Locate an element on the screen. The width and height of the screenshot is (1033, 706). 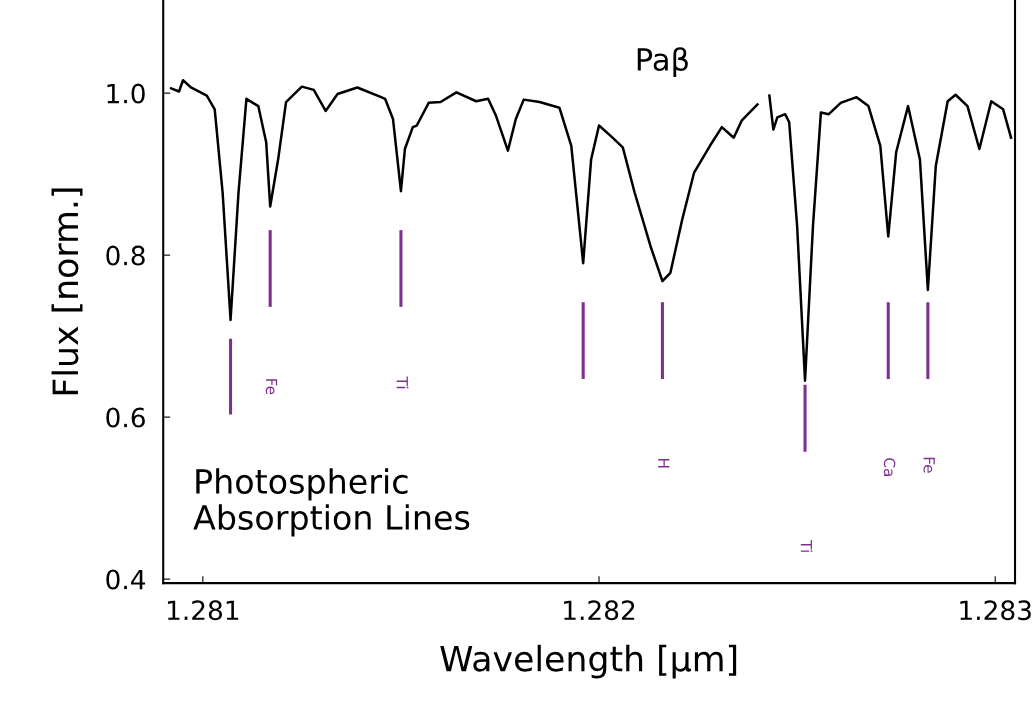
y-tick-label: 1.0 is located at coordinates (126, 93).